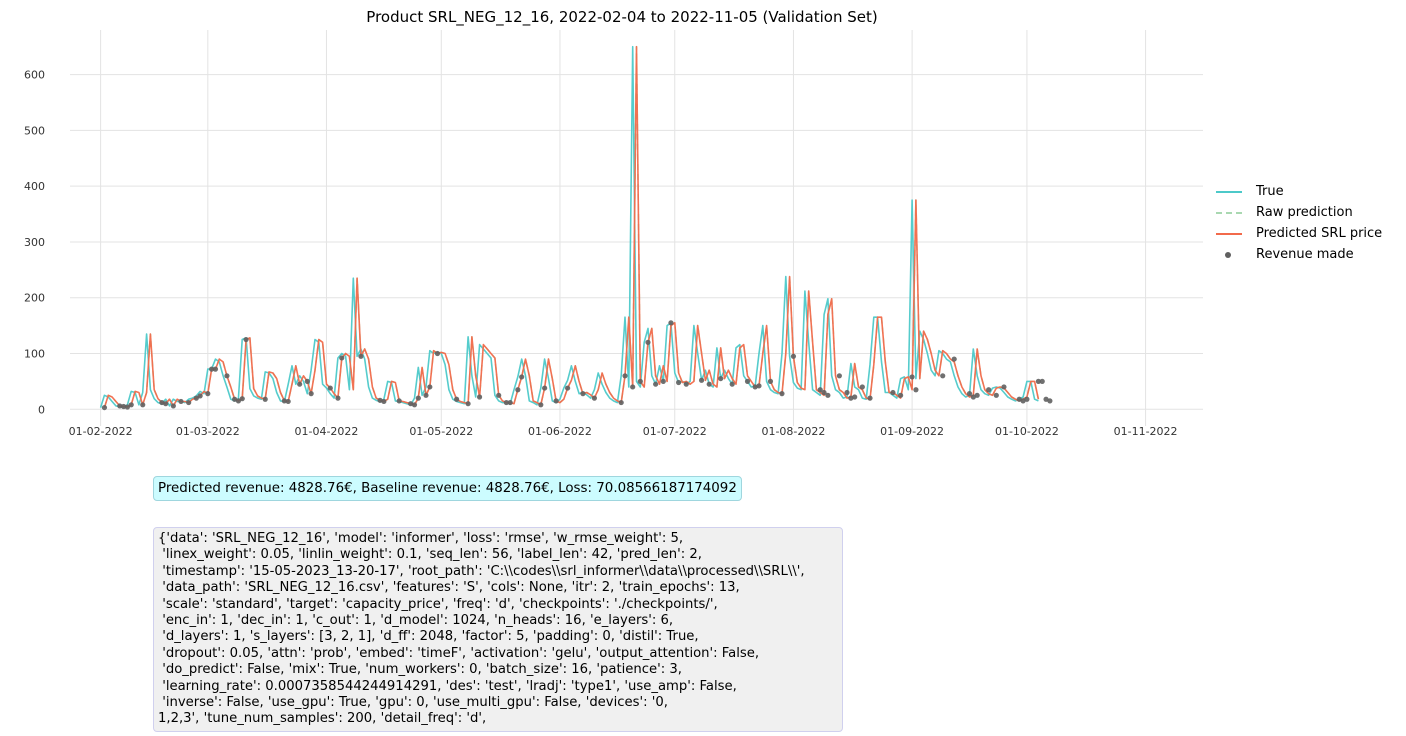 The image size is (1406, 736). Describe the element at coordinates (34, 186) in the screenshot. I see `y-tick-label: 400` at that location.